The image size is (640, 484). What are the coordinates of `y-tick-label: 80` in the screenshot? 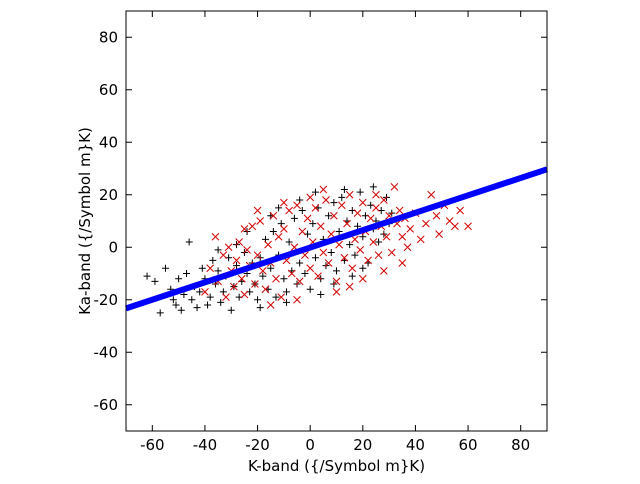 It's located at (108, 37).